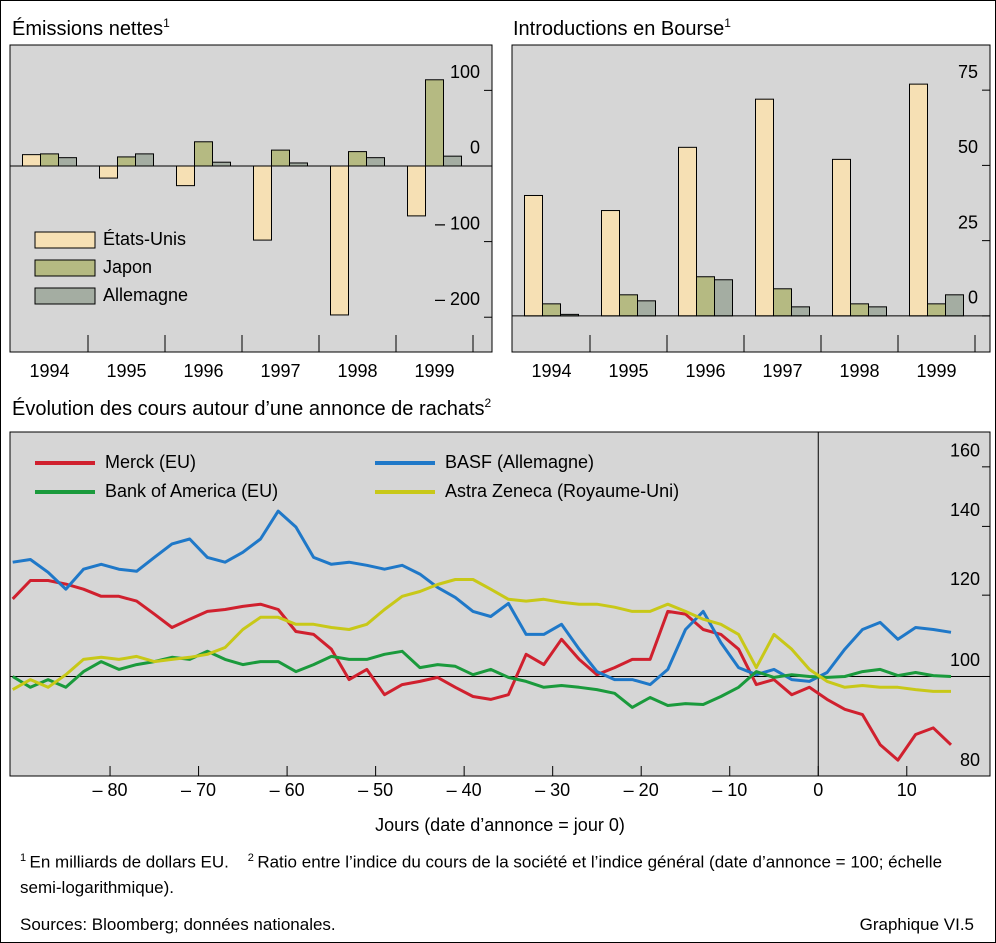 The image size is (996, 943). Describe the element at coordinates (457, 223) in the screenshot. I see `y-tick-label: – 100` at that location.